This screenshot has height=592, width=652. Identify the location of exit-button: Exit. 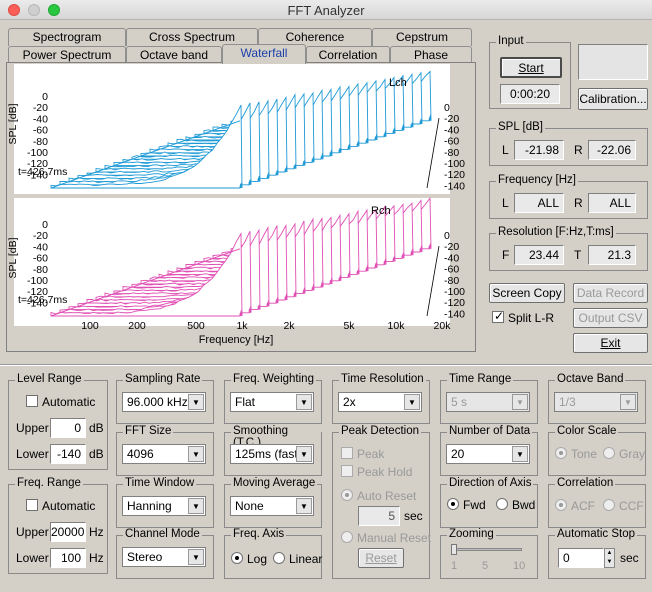
(610, 343).